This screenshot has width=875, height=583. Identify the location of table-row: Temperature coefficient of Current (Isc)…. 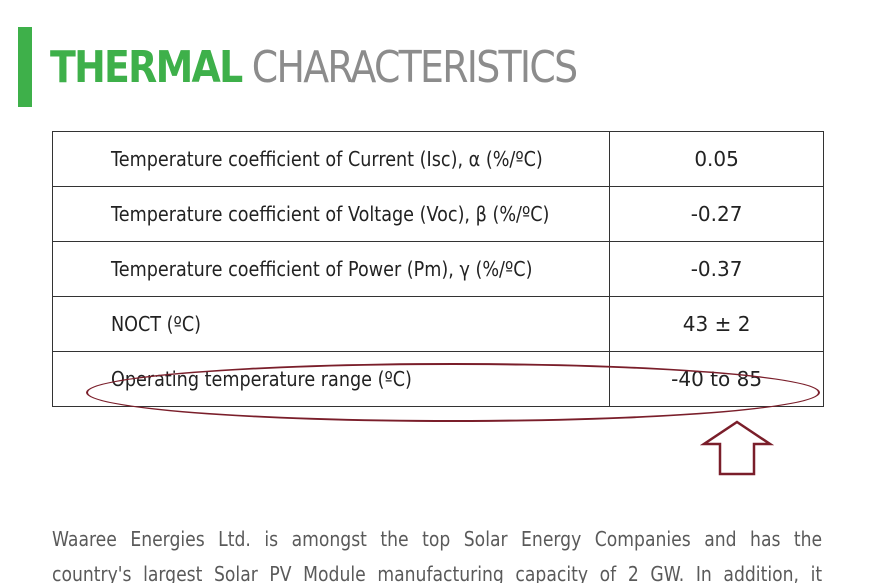
(437, 159).